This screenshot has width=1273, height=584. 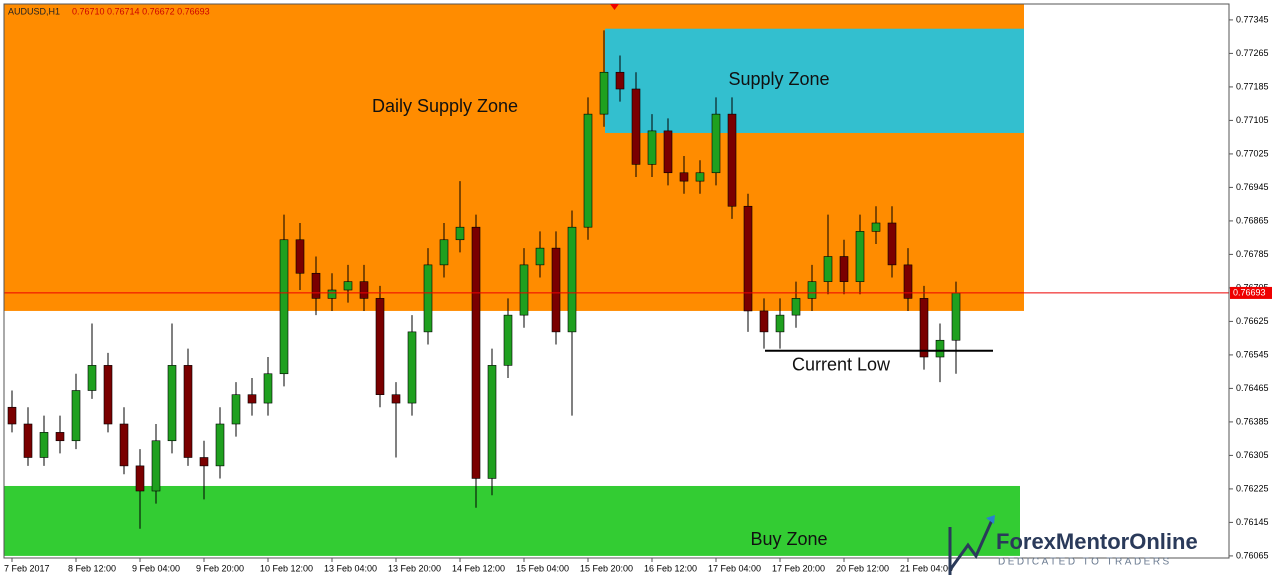 I want to click on logo: ForexMentorOnline DEDICATED TO TRADERS, so click(x=1073, y=545).